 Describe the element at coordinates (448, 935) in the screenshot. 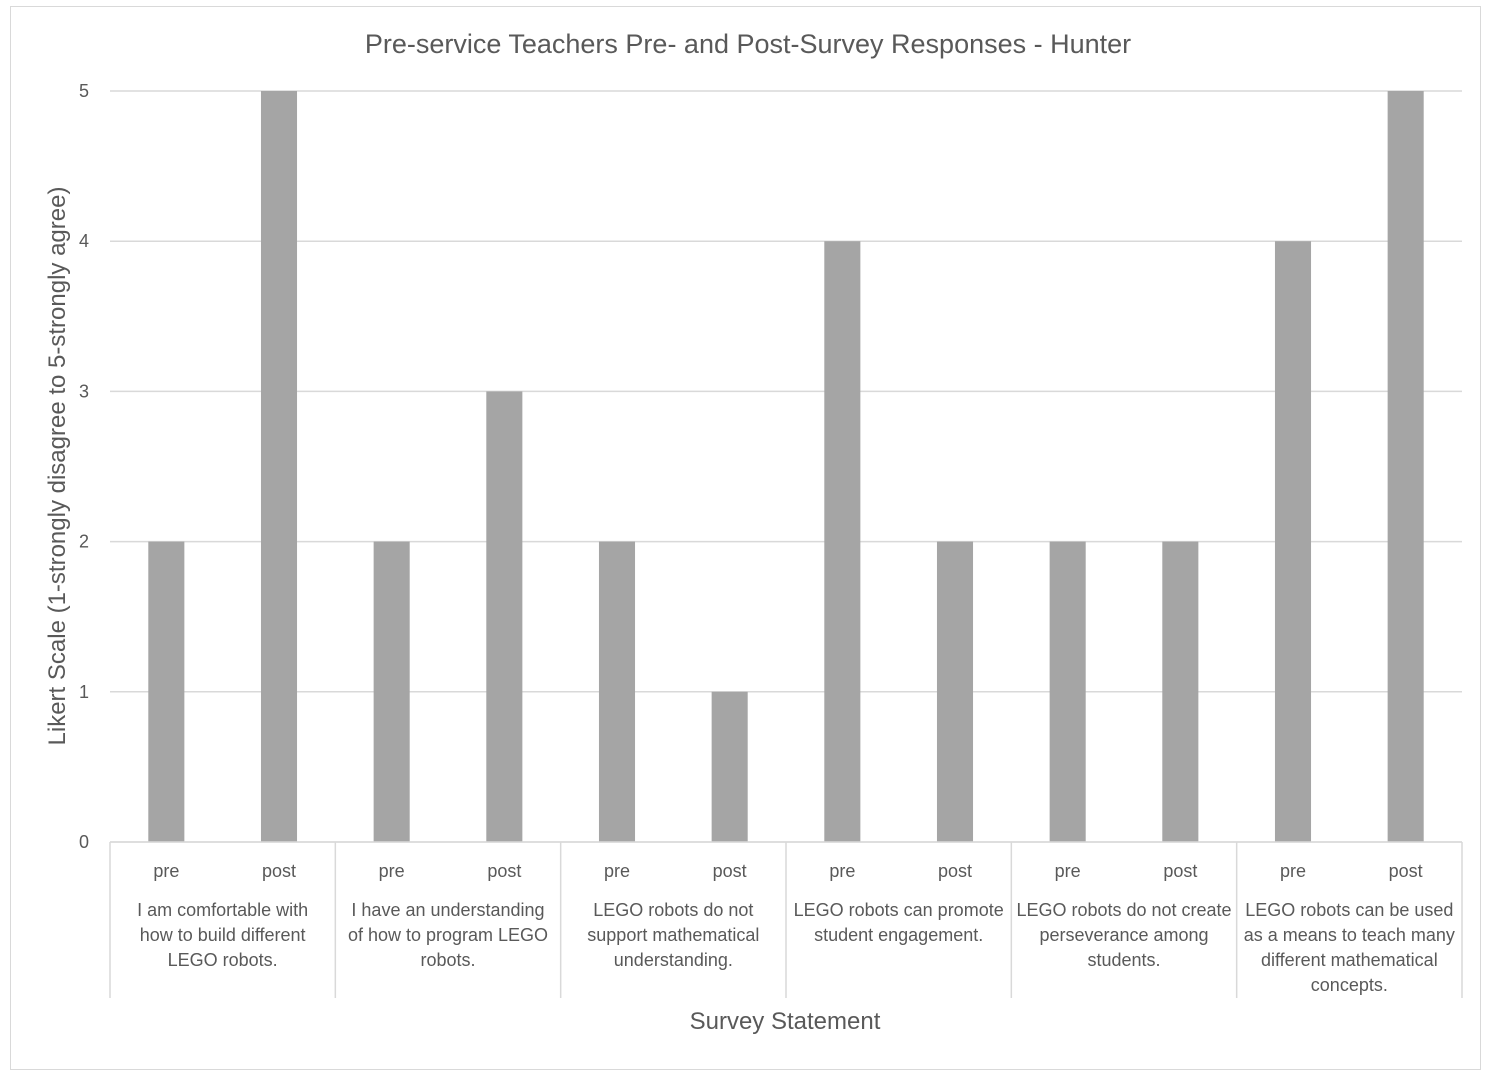

I see `group-label-line: of how to program LEGO` at that location.